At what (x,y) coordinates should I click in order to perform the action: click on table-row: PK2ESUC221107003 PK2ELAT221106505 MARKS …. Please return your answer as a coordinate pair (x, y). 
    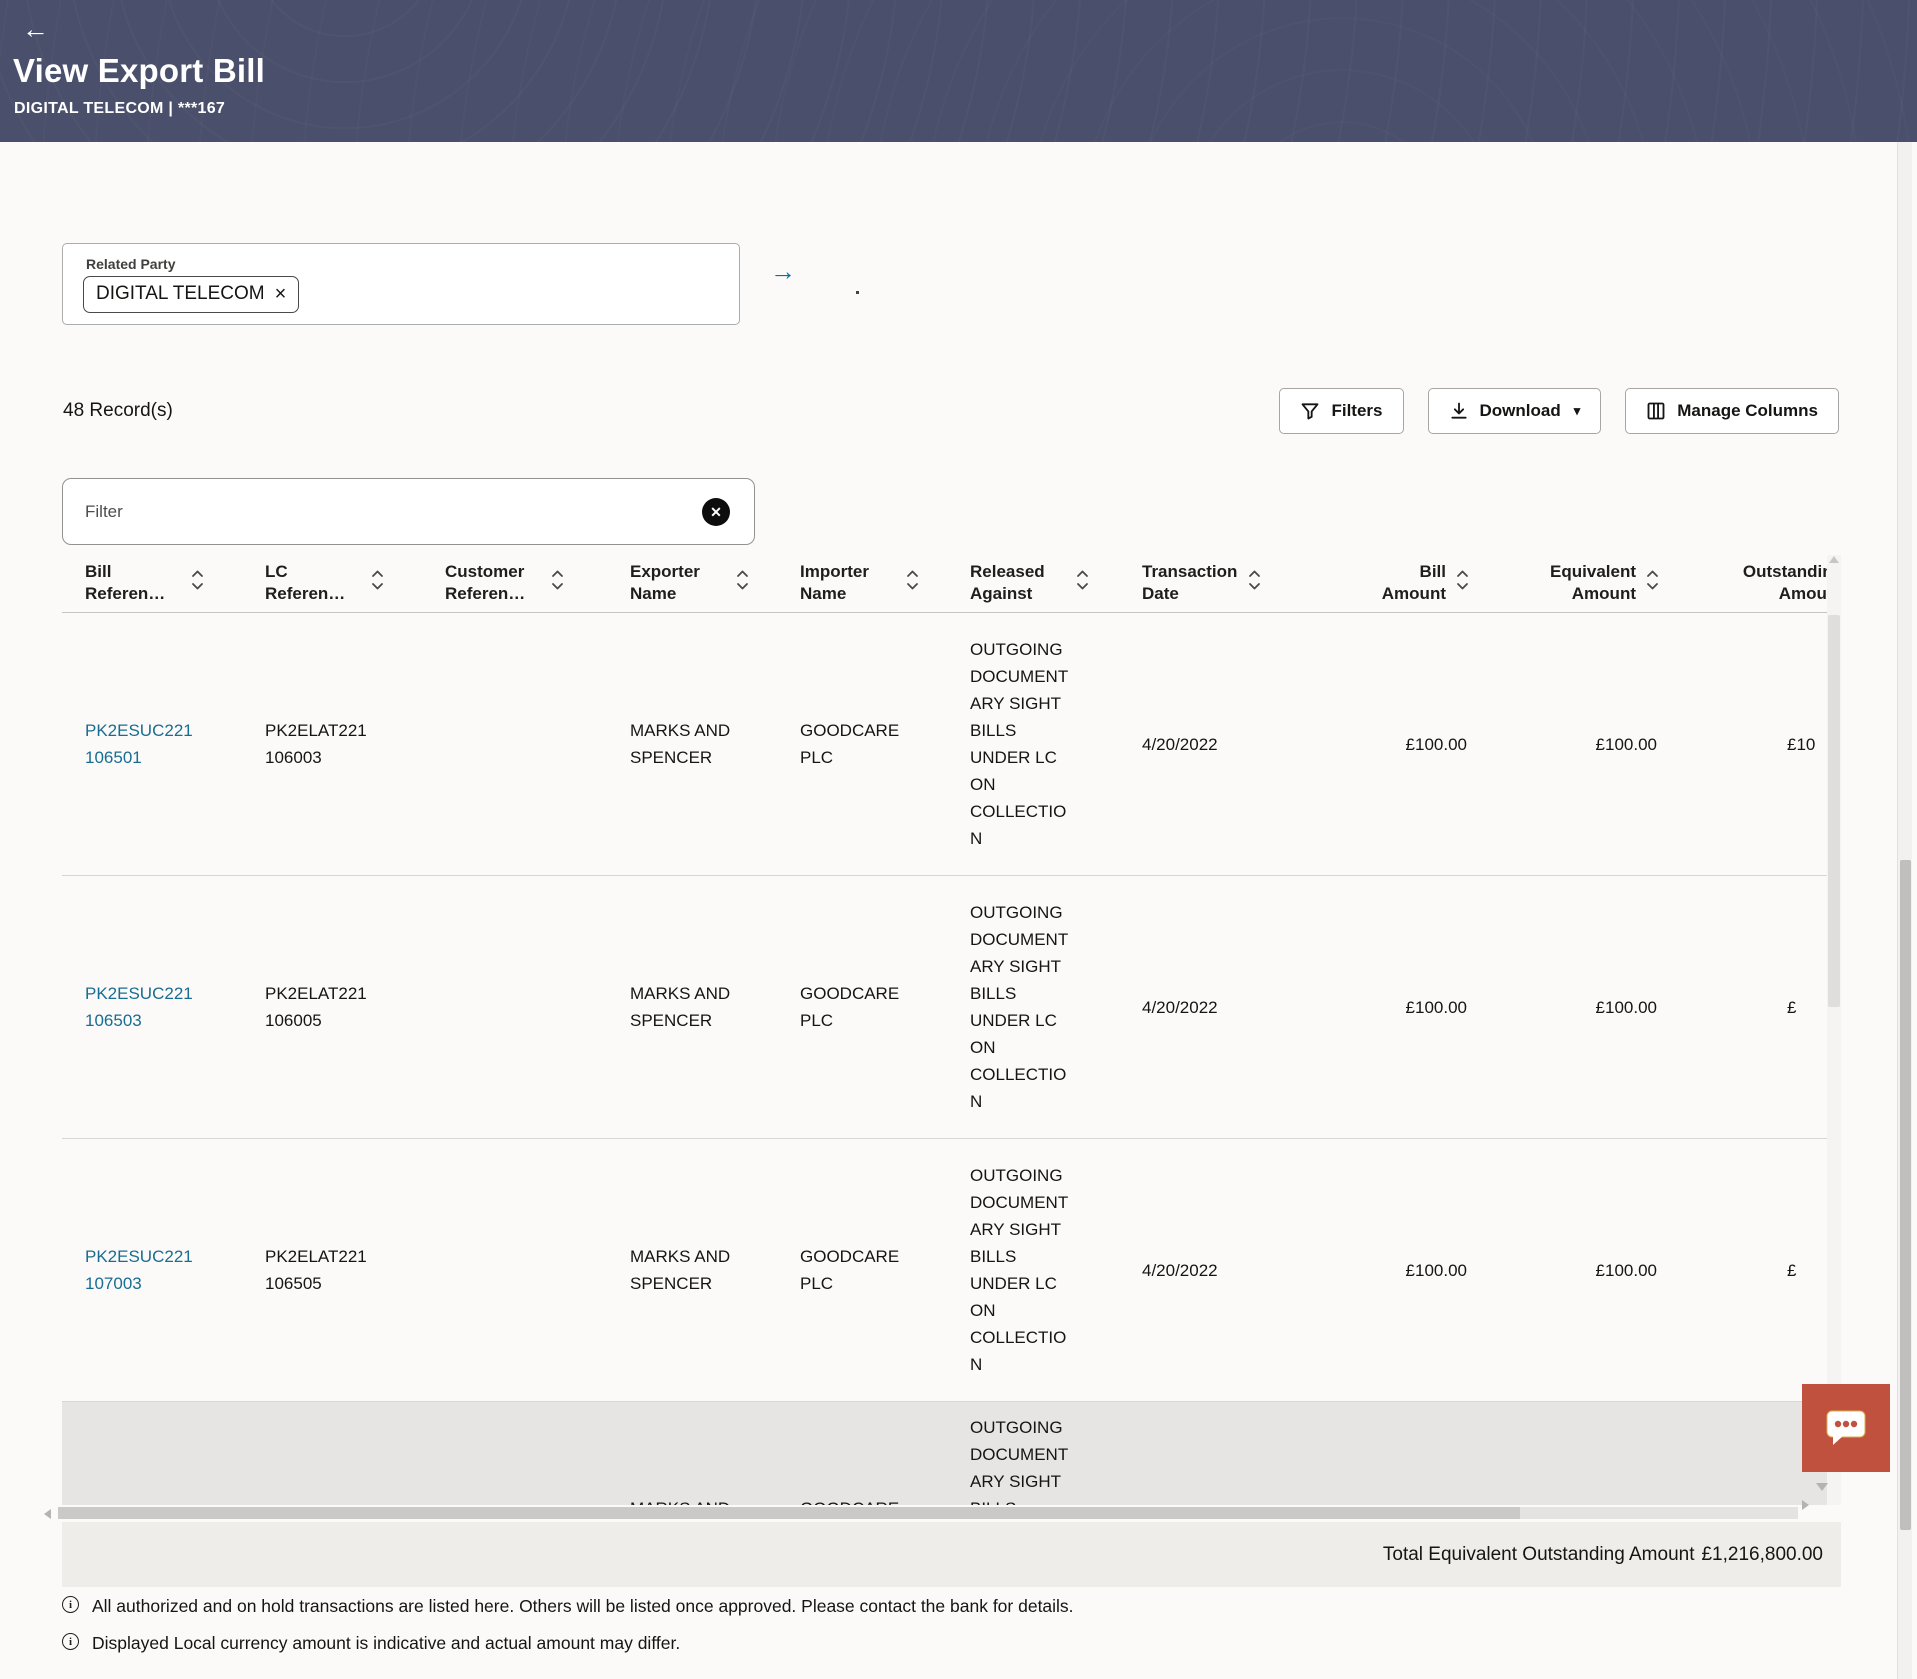
    Looking at the image, I should click on (944, 1270).